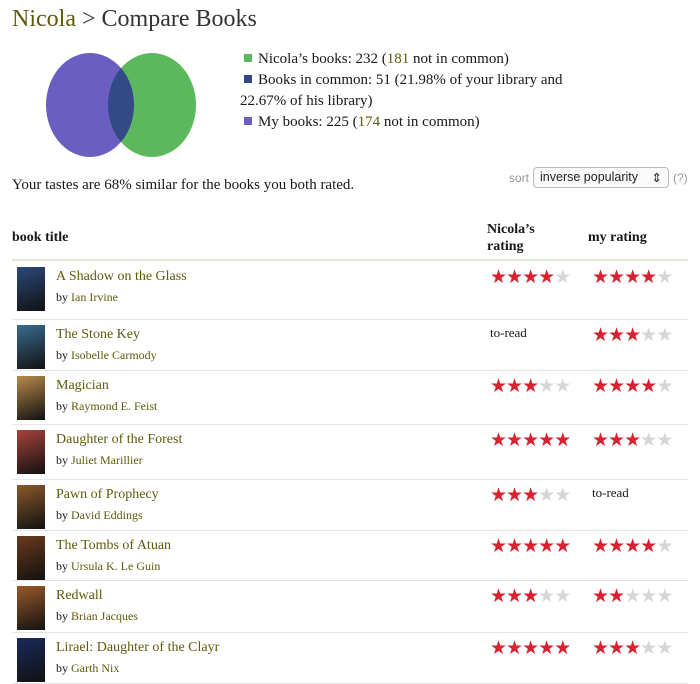 The image size is (700, 684). Describe the element at coordinates (79, 595) in the screenshot. I see `book-title-link: Redwall` at that location.